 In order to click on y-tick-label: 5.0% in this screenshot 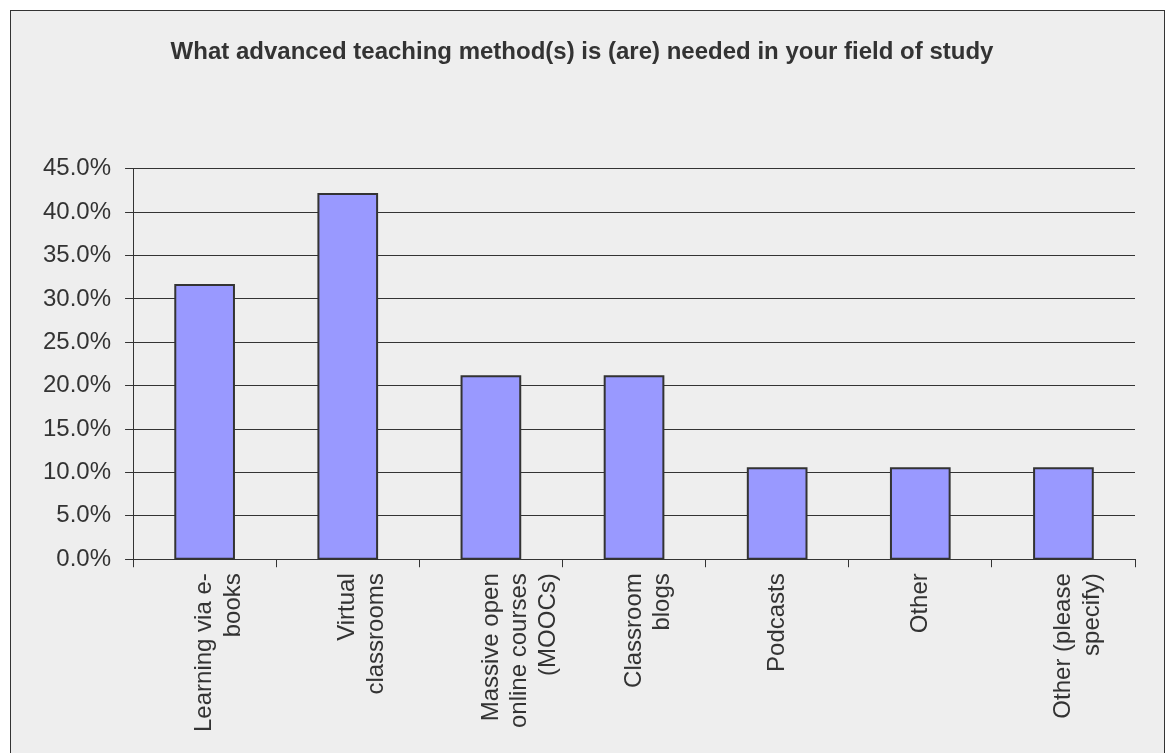, I will do `click(84, 514)`.